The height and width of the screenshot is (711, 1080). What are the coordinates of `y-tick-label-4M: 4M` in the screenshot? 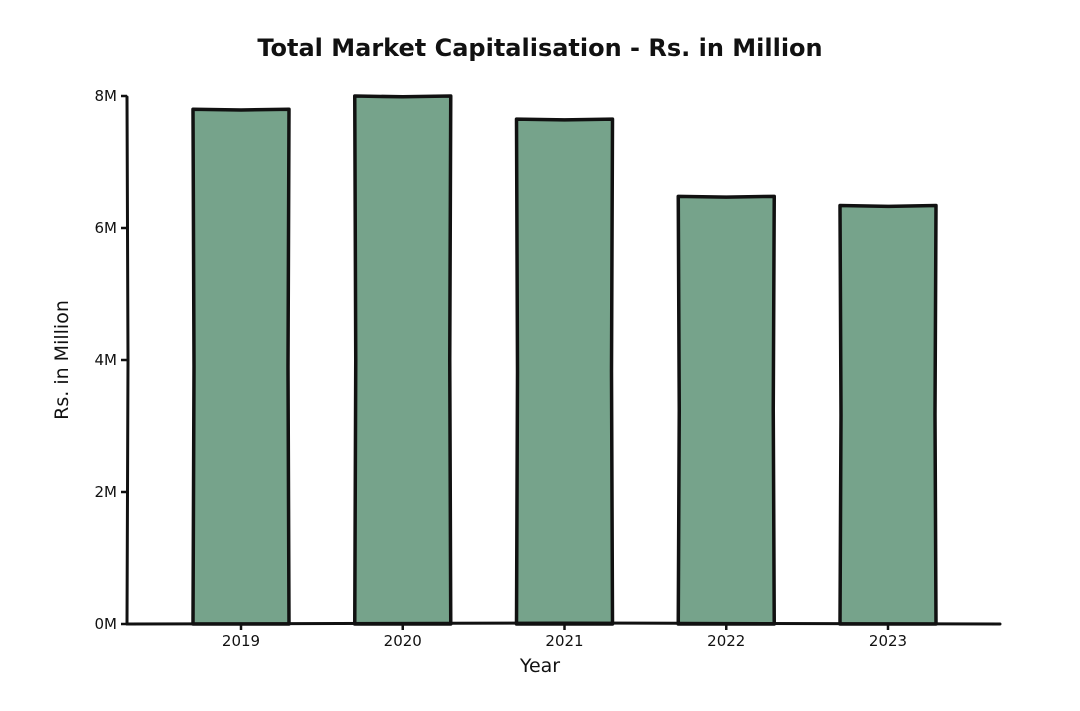 It's located at (106, 360).